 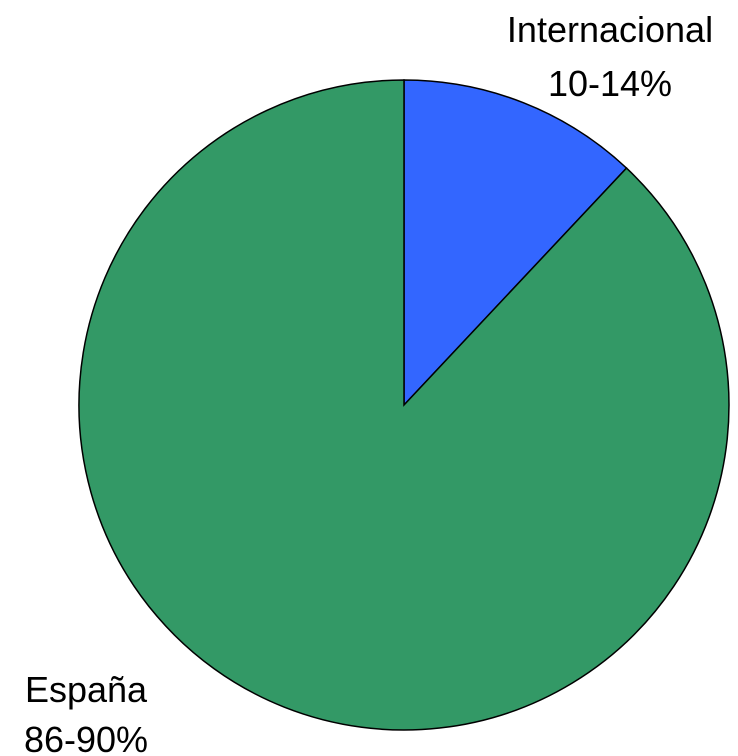 What do you see at coordinates (515, 243) in the screenshot?
I see `pie-slice-internacional` at bounding box center [515, 243].